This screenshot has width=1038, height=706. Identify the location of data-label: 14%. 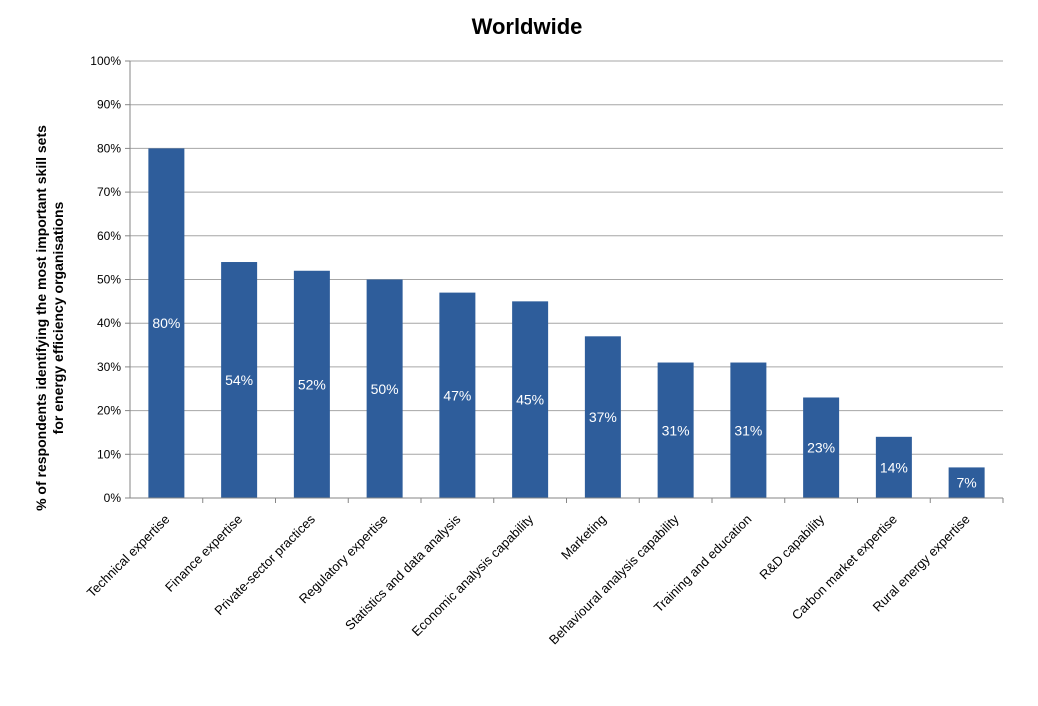
(894, 467).